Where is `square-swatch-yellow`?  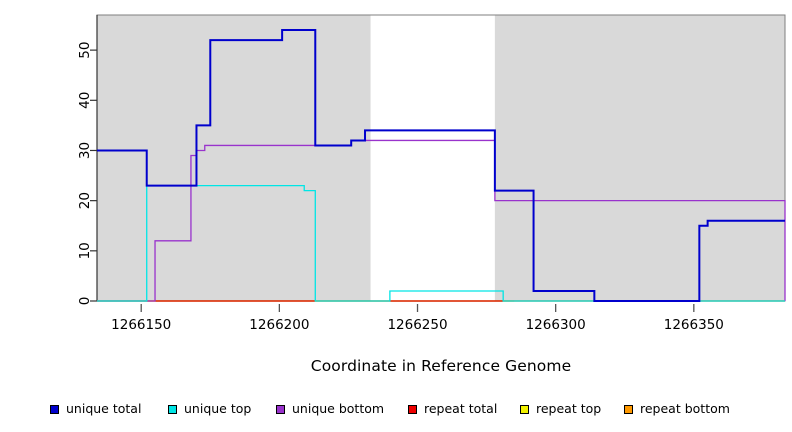
square-swatch-yellow is located at coordinates (524, 409).